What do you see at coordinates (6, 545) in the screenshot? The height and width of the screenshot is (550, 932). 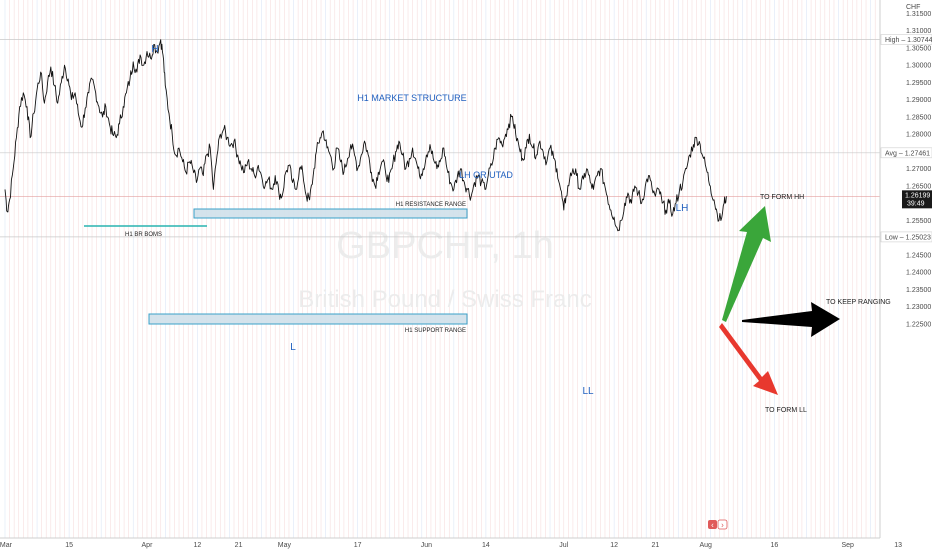 I see `x-tick-label: Mar` at bounding box center [6, 545].